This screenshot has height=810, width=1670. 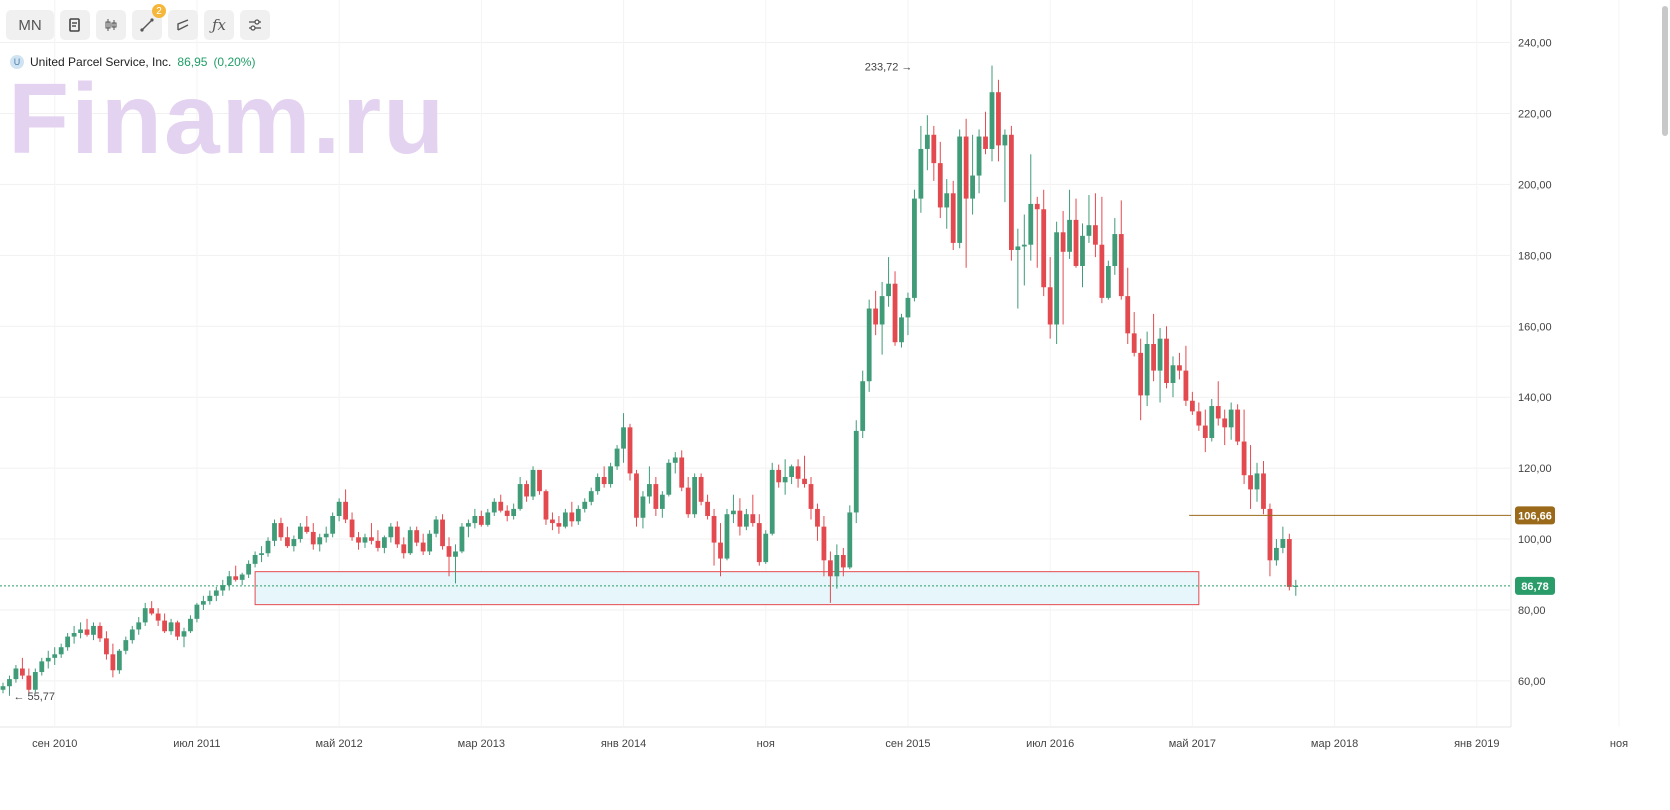 I want to click on indicator-button: ƒx, so click(x=219, y=25).